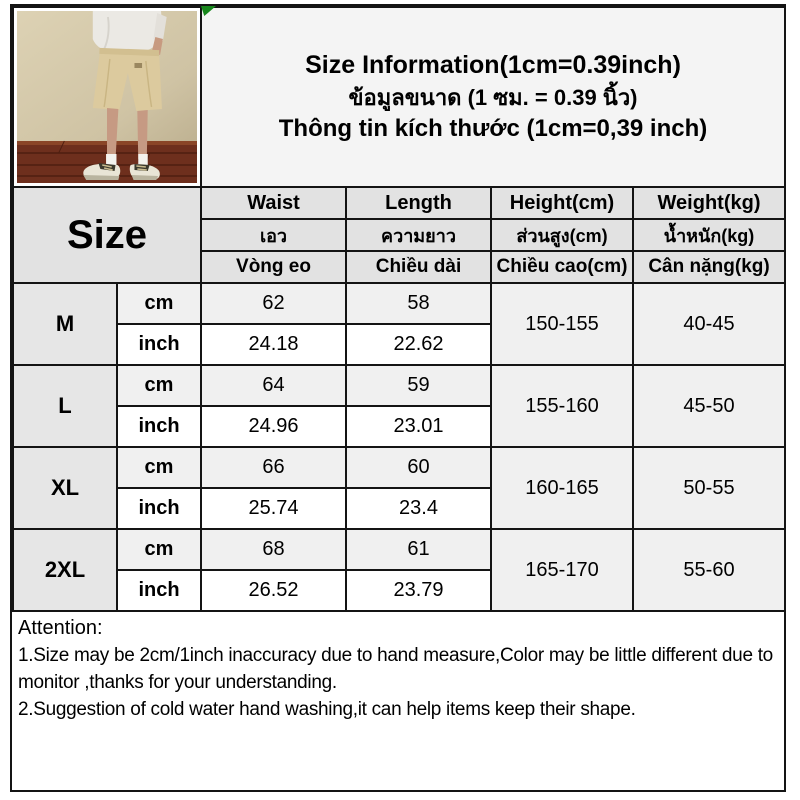 This screenshot has width=800, height=800. Describe the element at coordinates (273, 426) in the screenshot. I see `l-waist-inch: 24.96` at that location.